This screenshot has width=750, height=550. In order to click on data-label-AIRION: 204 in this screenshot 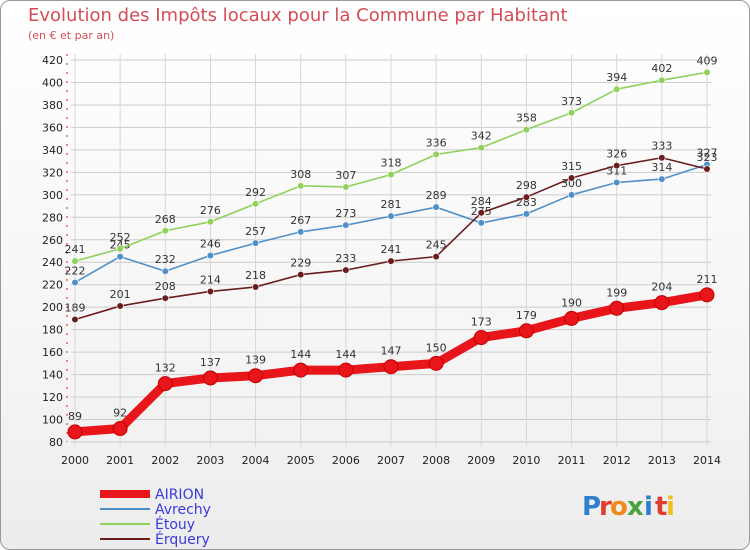, I will do `click(661, 287)`.